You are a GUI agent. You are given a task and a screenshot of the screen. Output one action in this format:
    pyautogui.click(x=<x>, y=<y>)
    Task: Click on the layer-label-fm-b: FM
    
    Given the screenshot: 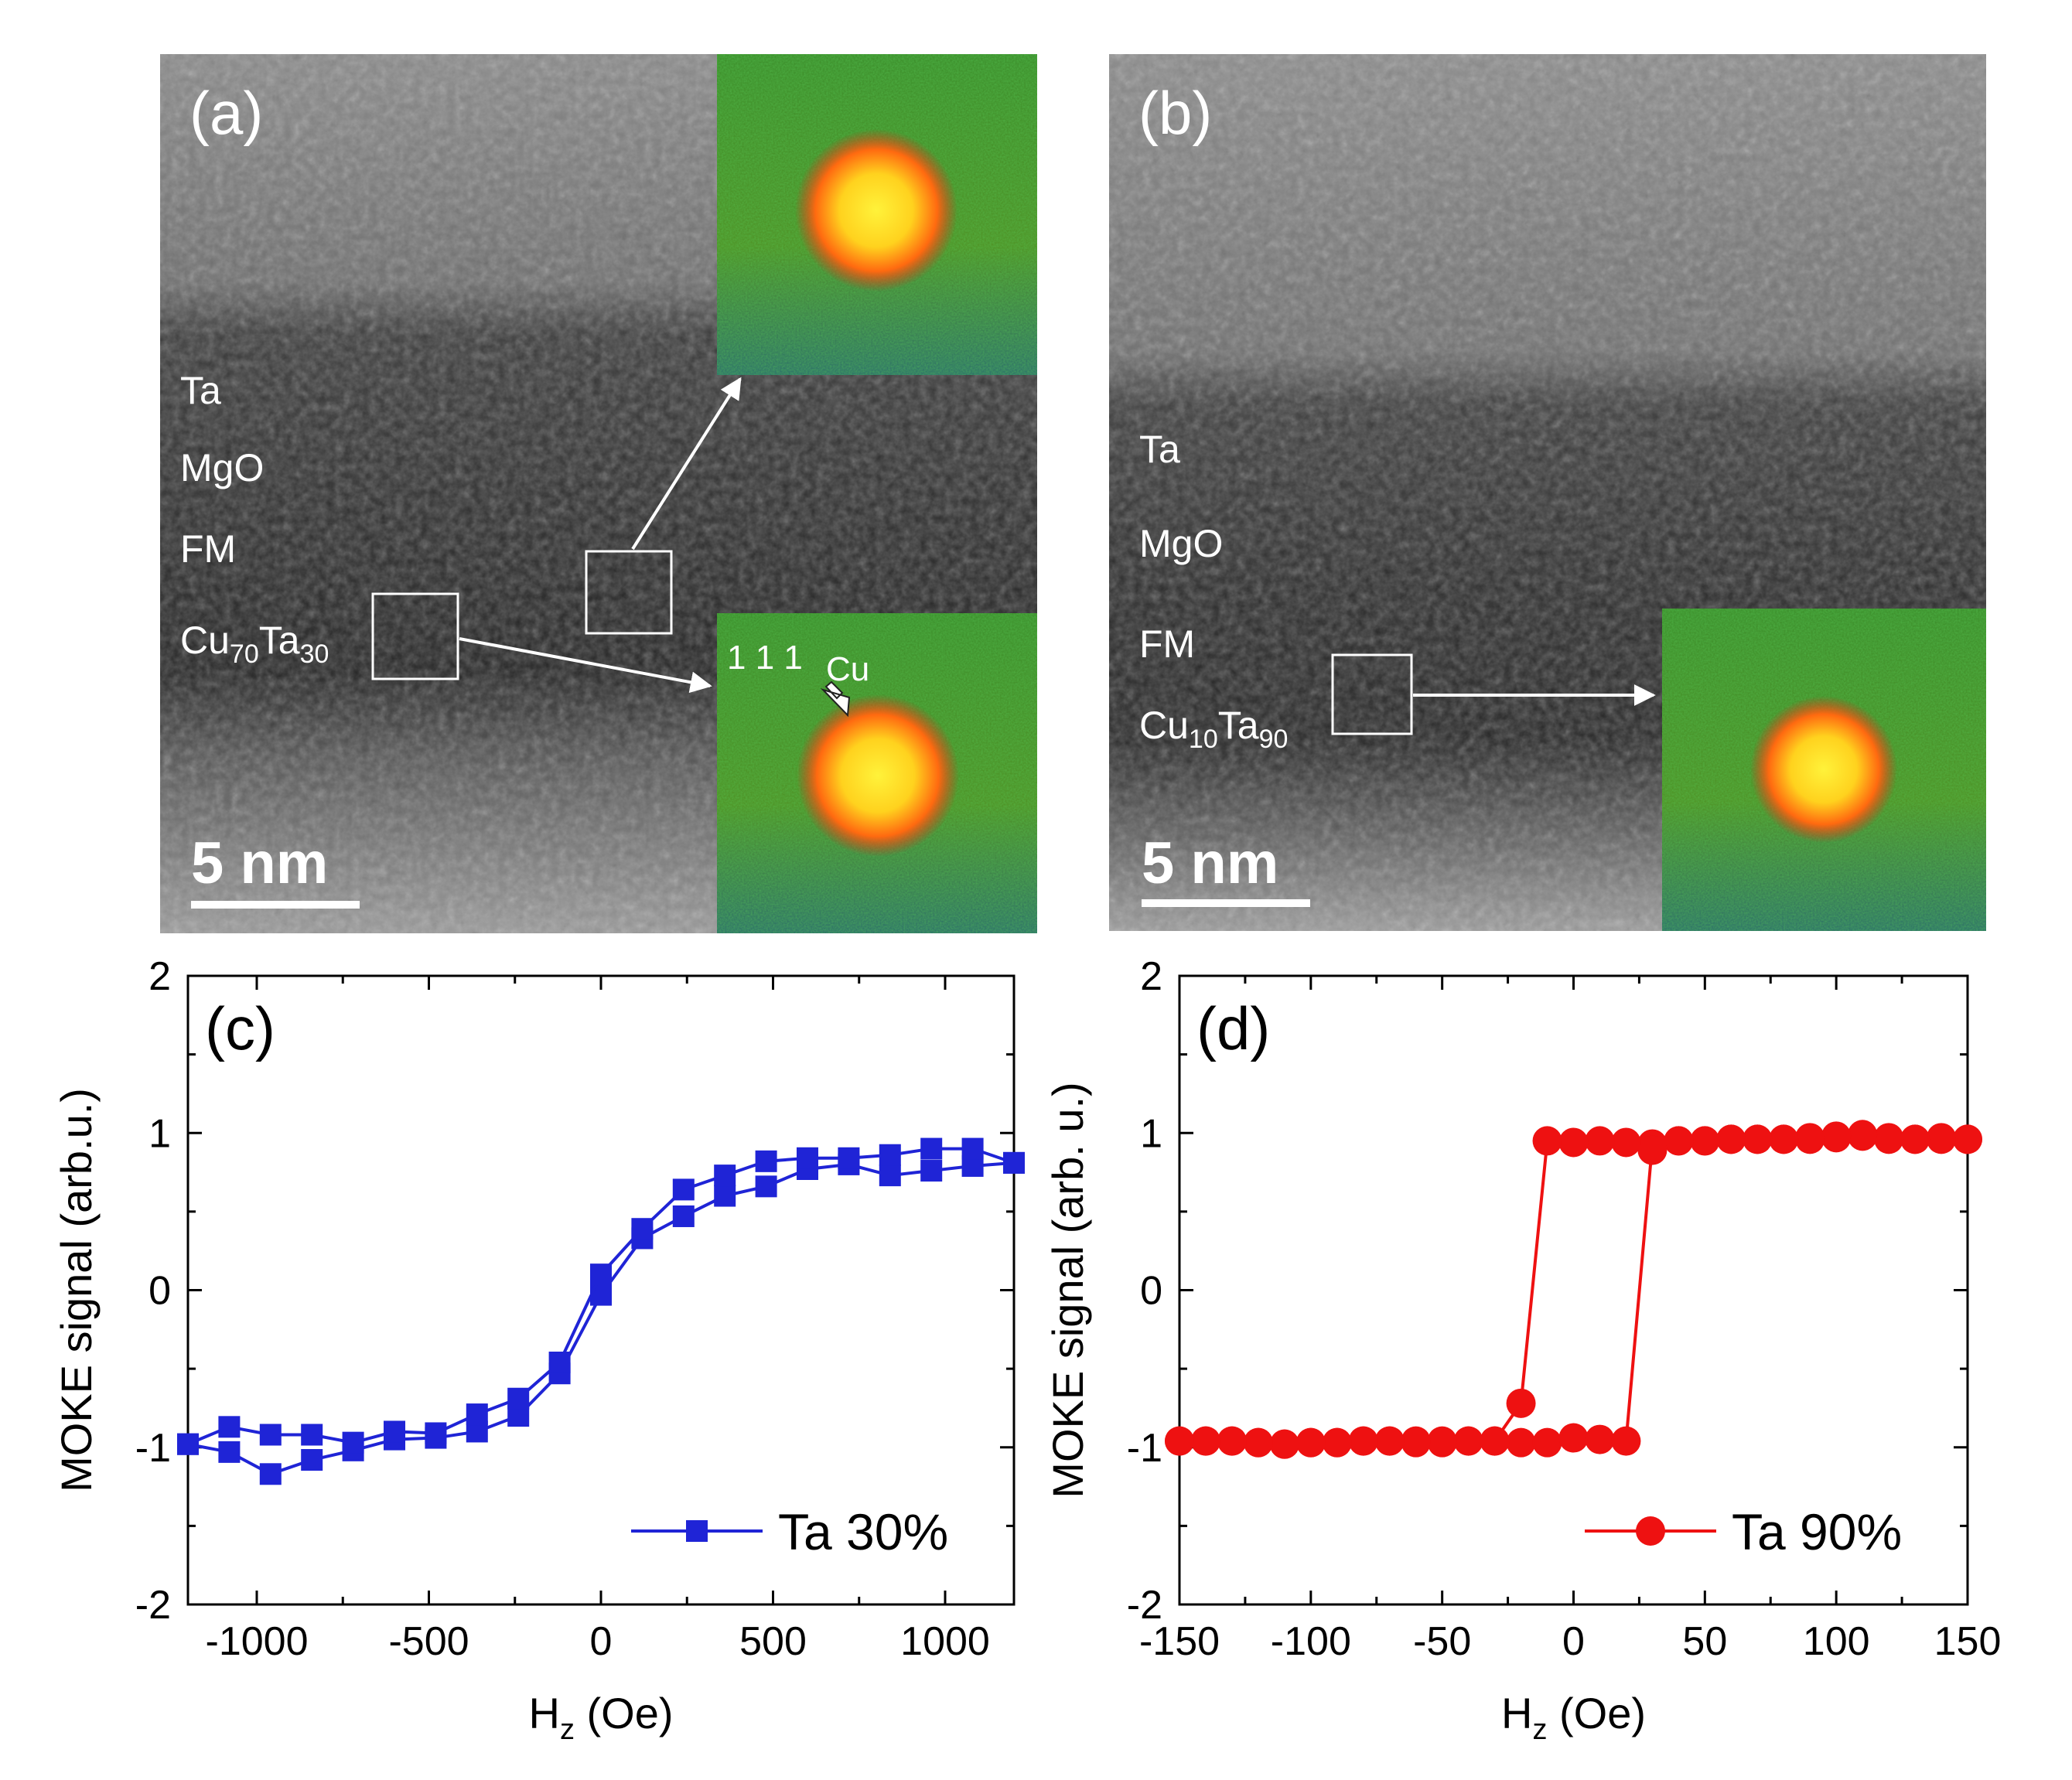 What is the action you would take?
    pyautogui.click(x=1167, y=644)
    